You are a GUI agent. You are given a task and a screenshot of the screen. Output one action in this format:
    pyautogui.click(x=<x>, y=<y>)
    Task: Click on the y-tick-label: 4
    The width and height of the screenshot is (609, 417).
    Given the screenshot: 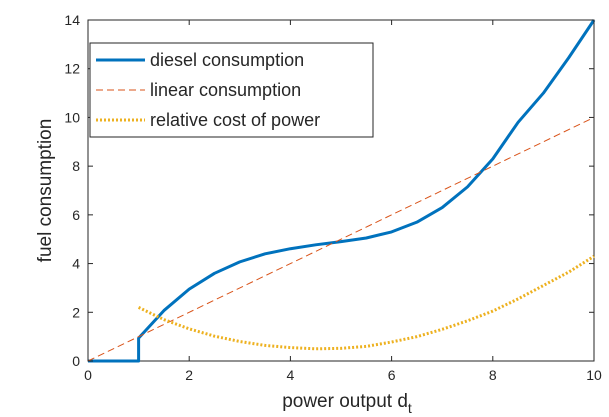 What is the action you would take?
    pyautogui.click(x=76, y=264)
    